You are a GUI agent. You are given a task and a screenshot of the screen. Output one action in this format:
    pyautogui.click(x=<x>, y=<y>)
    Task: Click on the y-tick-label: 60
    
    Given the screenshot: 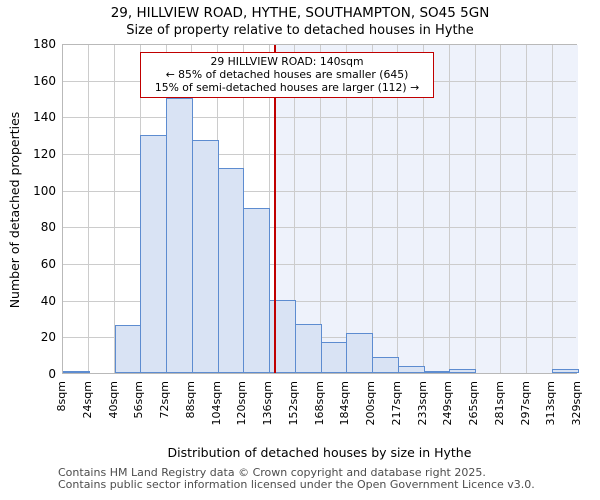 What is the action you would take?
    pyautogui.click(x=48, y=264)
    